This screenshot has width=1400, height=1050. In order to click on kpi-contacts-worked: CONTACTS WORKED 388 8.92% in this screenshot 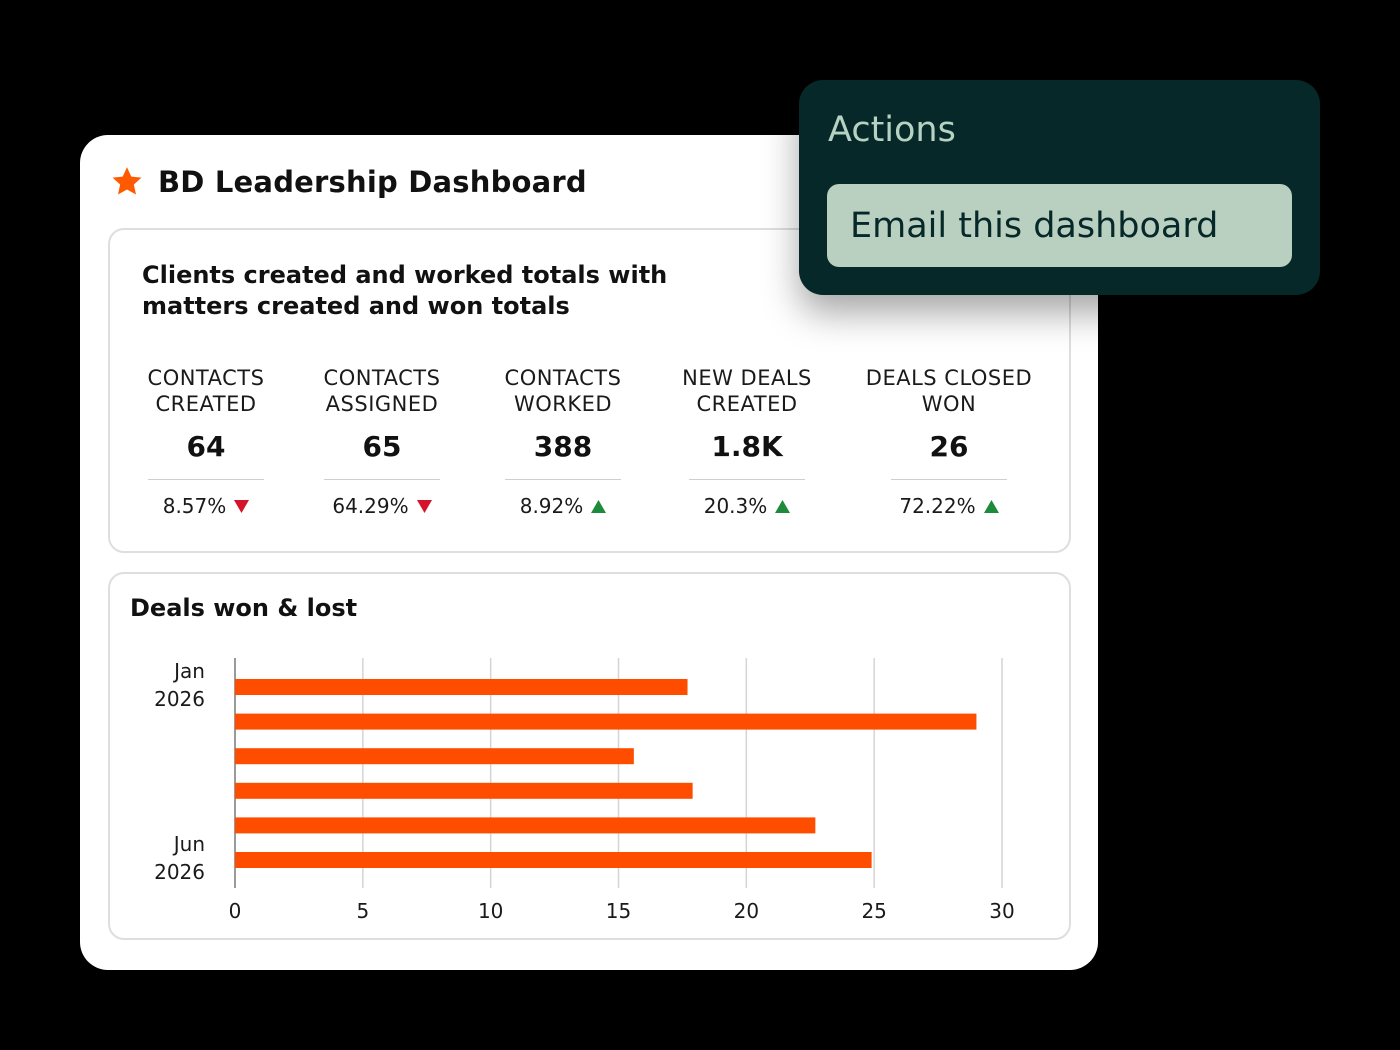, I will do `click(563, 441)`.